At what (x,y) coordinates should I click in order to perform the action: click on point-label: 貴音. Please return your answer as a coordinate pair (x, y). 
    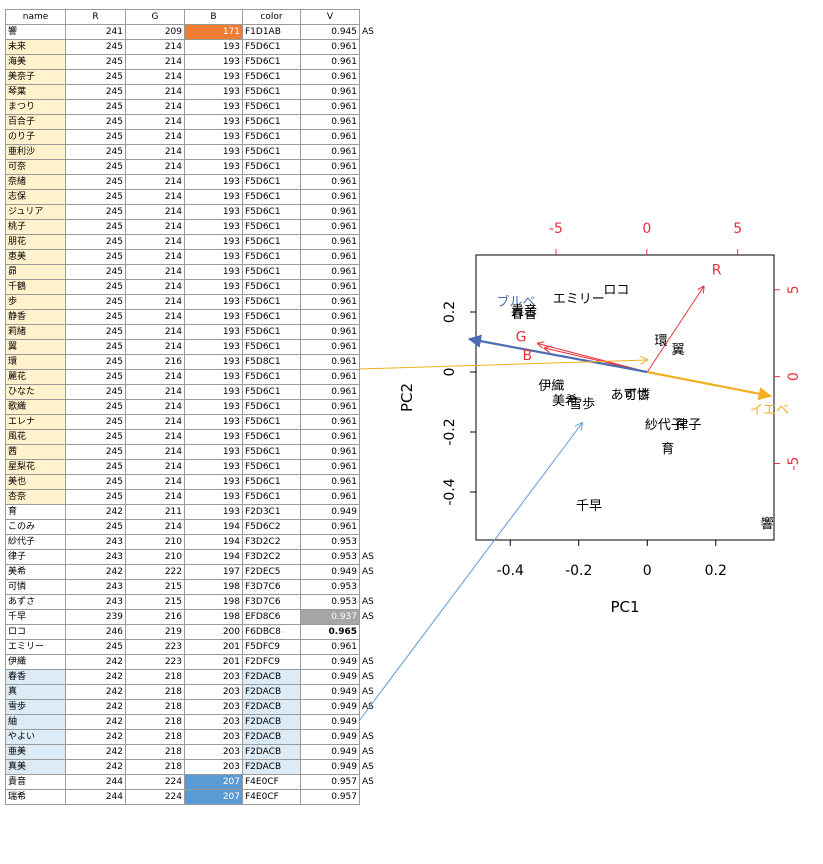
    Looking at the image, I should click on (524, 311).